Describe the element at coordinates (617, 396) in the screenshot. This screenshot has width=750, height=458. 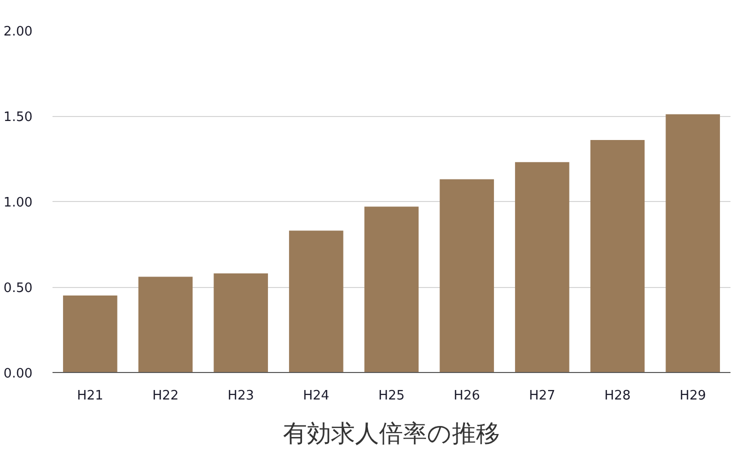
I see `x-tick-label: H28` at that location.